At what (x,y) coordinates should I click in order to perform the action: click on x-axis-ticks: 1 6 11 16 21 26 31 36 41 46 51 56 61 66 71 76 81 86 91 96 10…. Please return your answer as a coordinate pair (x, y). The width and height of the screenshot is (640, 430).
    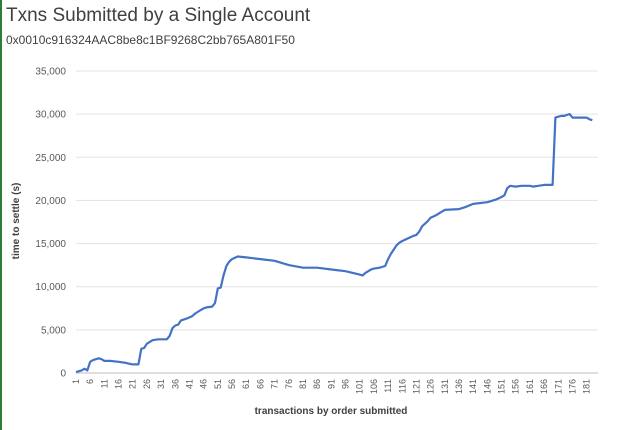
    Looking at the image, I should click on (331, 386).